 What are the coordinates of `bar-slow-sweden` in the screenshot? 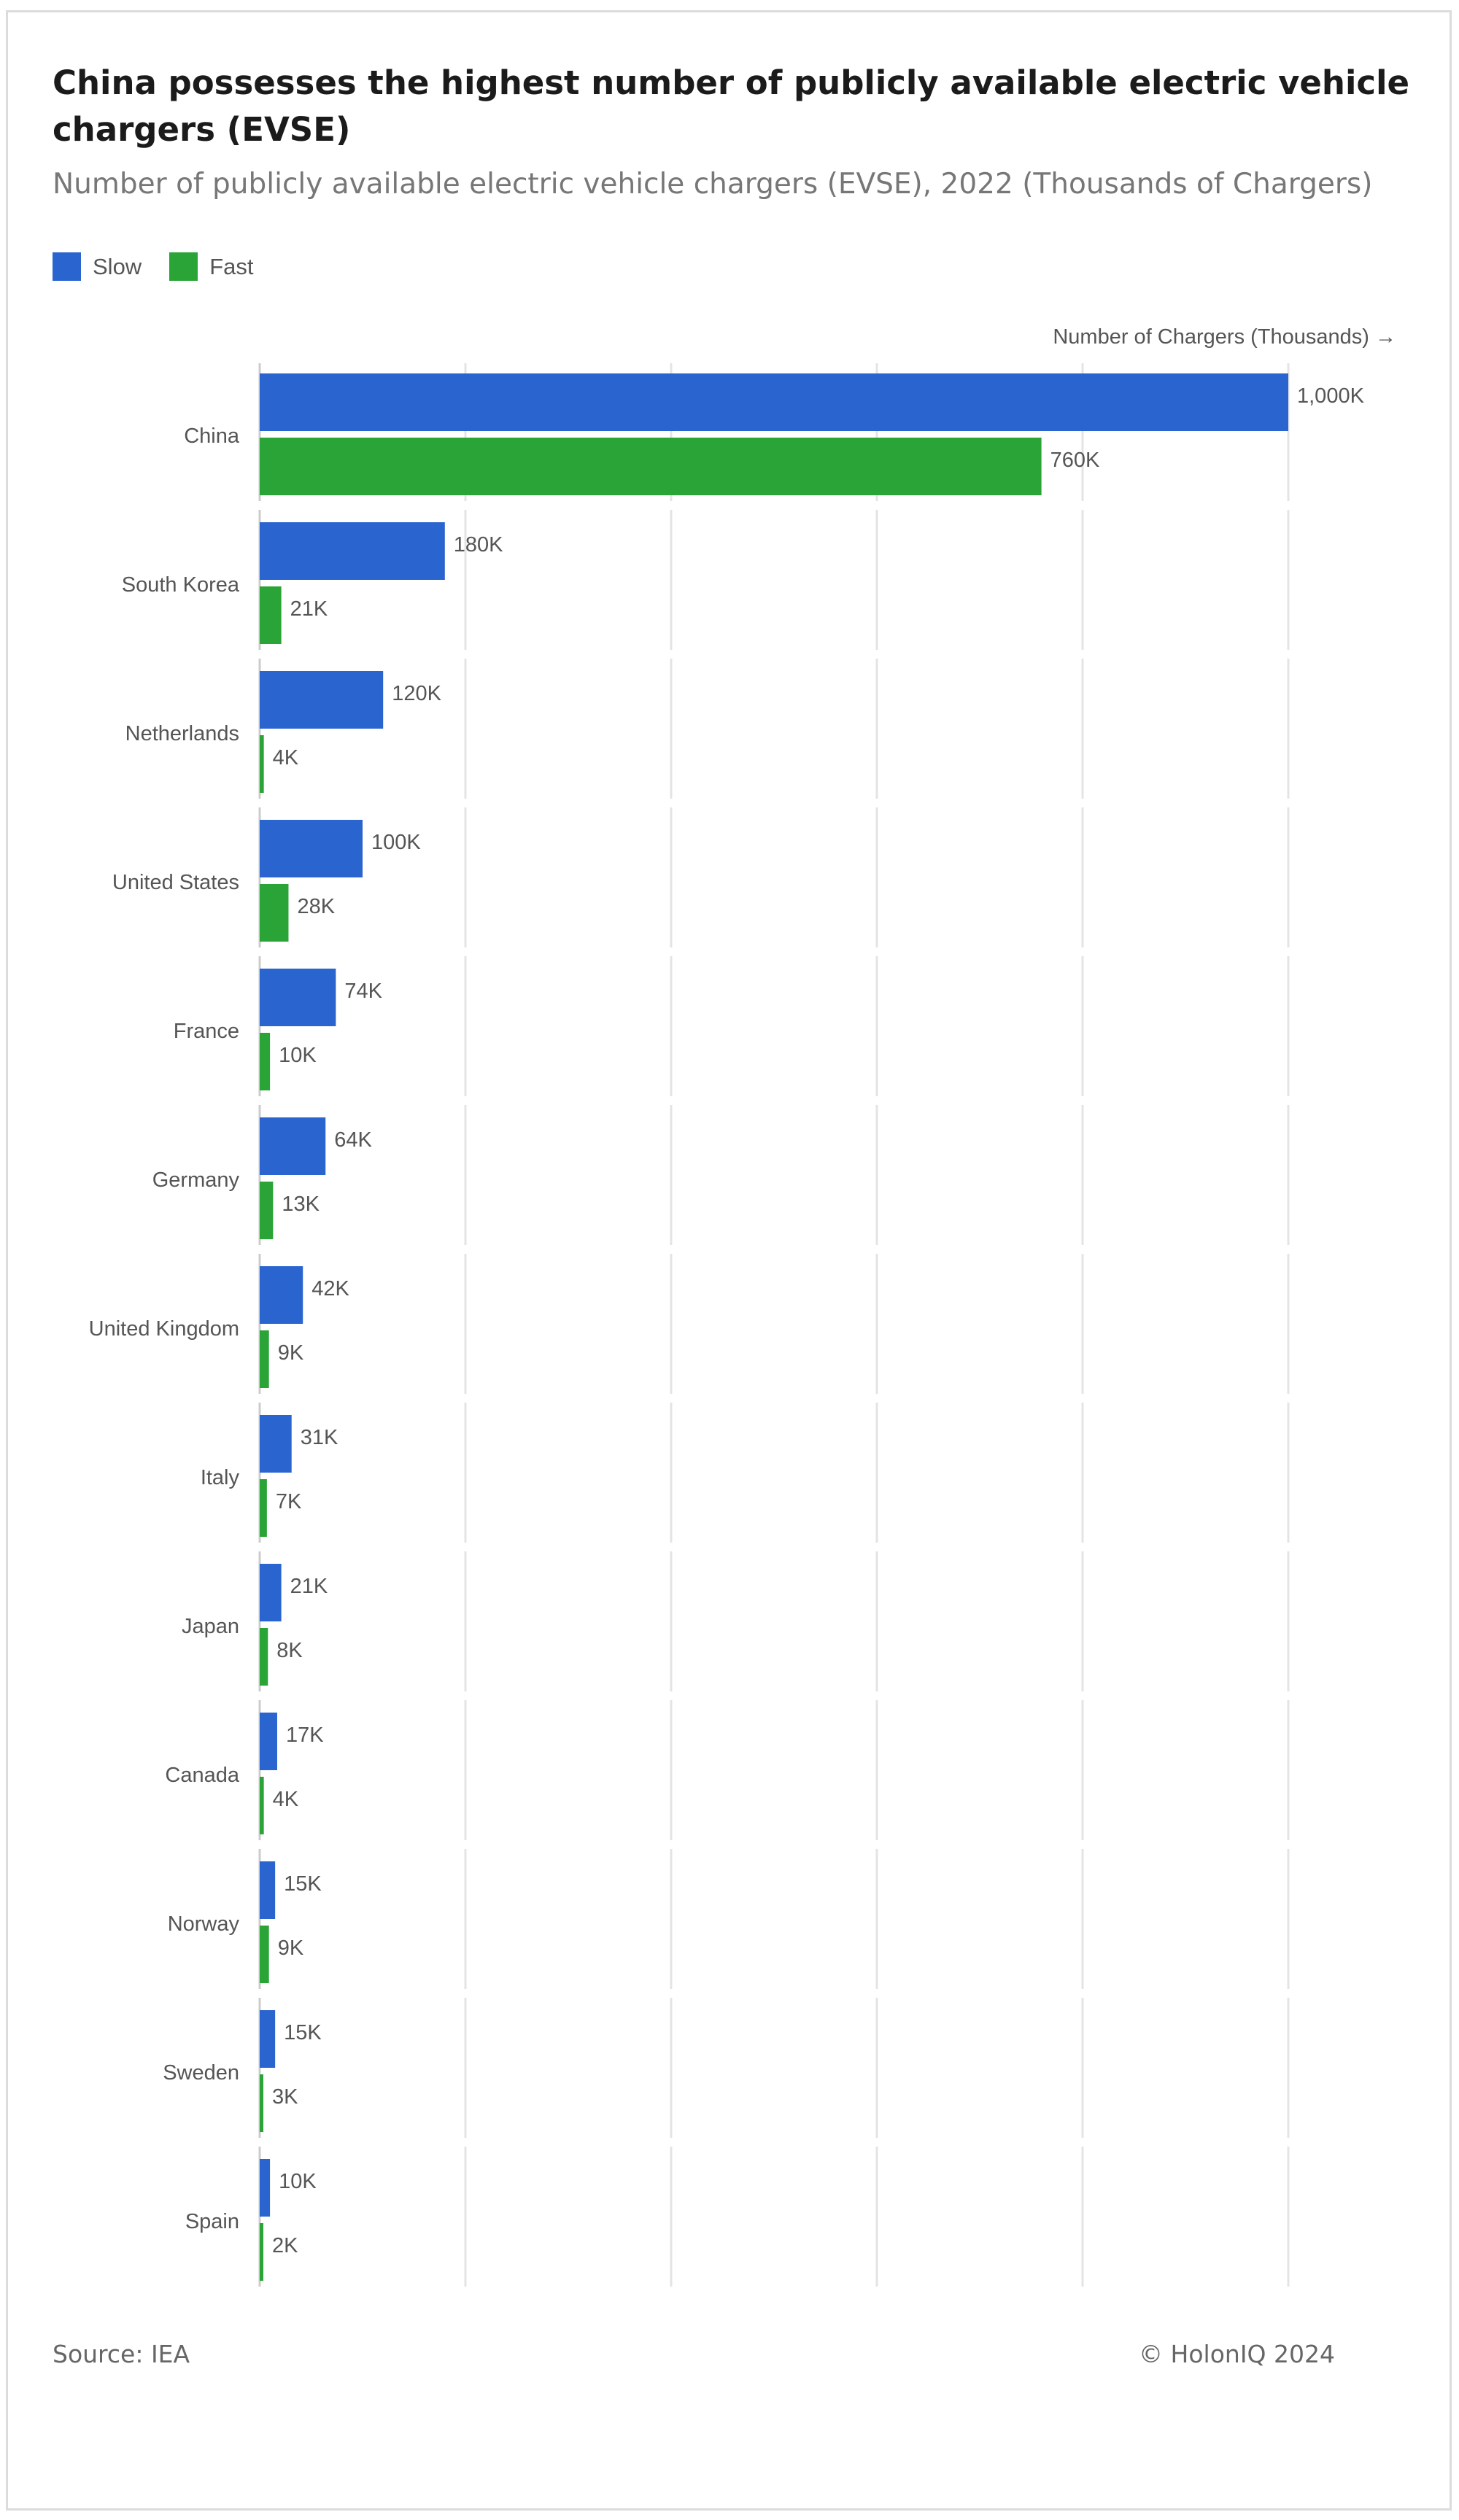 It's located at (268, 2039).